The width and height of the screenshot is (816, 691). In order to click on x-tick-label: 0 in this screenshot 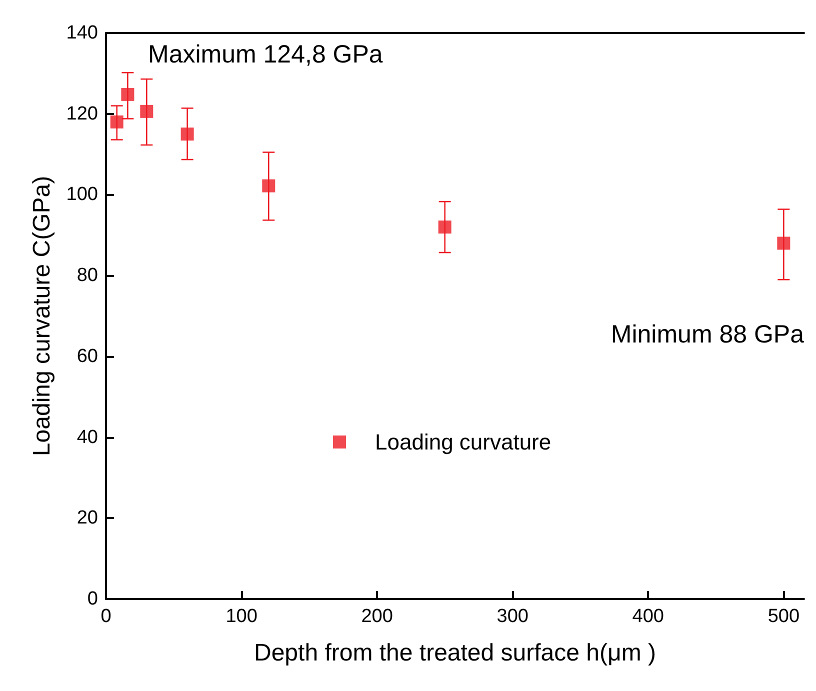, I will do `click(106, 616)`.